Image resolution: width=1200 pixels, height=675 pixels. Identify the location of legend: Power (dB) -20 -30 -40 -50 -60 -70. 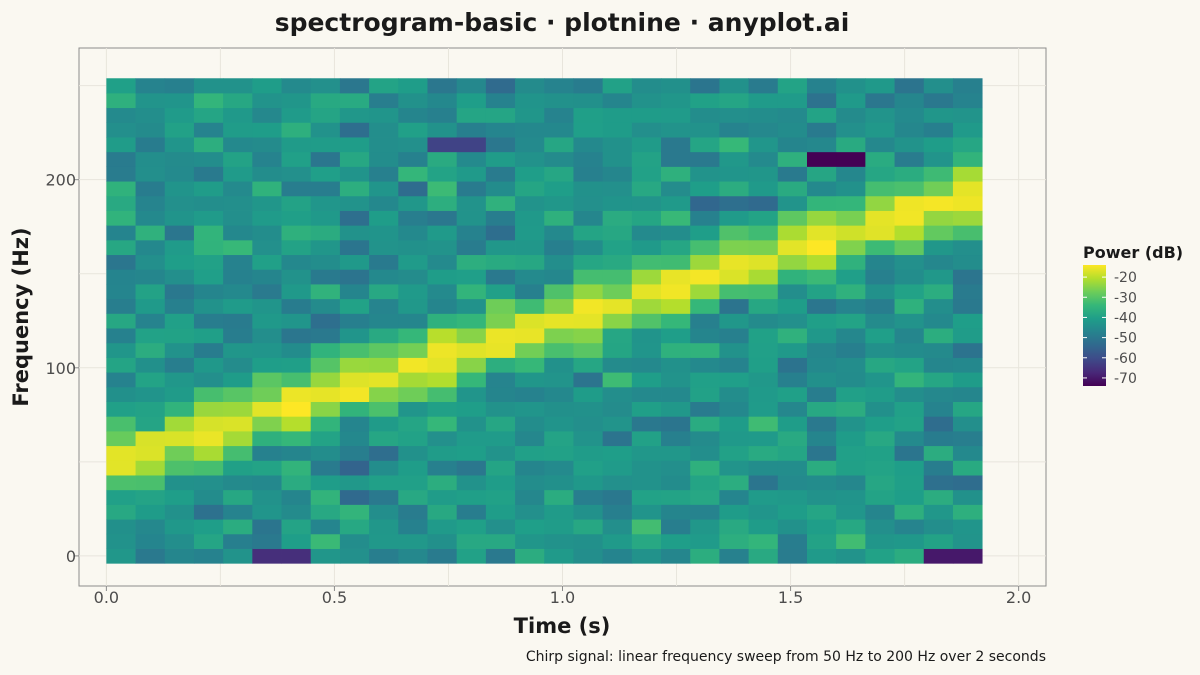
(1133, 315).